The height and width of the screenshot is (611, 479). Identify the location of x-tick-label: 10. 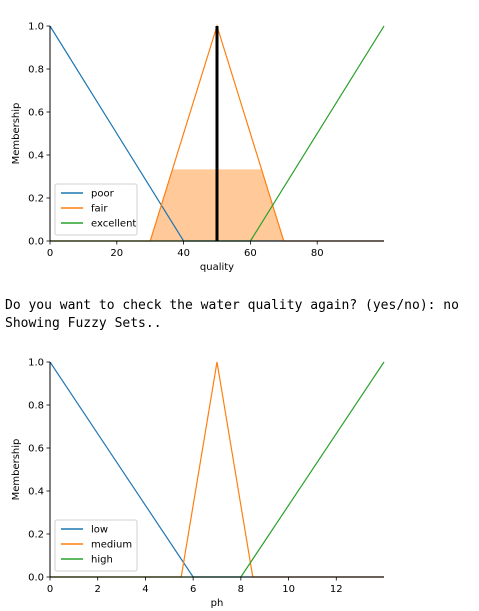
(288, 589).